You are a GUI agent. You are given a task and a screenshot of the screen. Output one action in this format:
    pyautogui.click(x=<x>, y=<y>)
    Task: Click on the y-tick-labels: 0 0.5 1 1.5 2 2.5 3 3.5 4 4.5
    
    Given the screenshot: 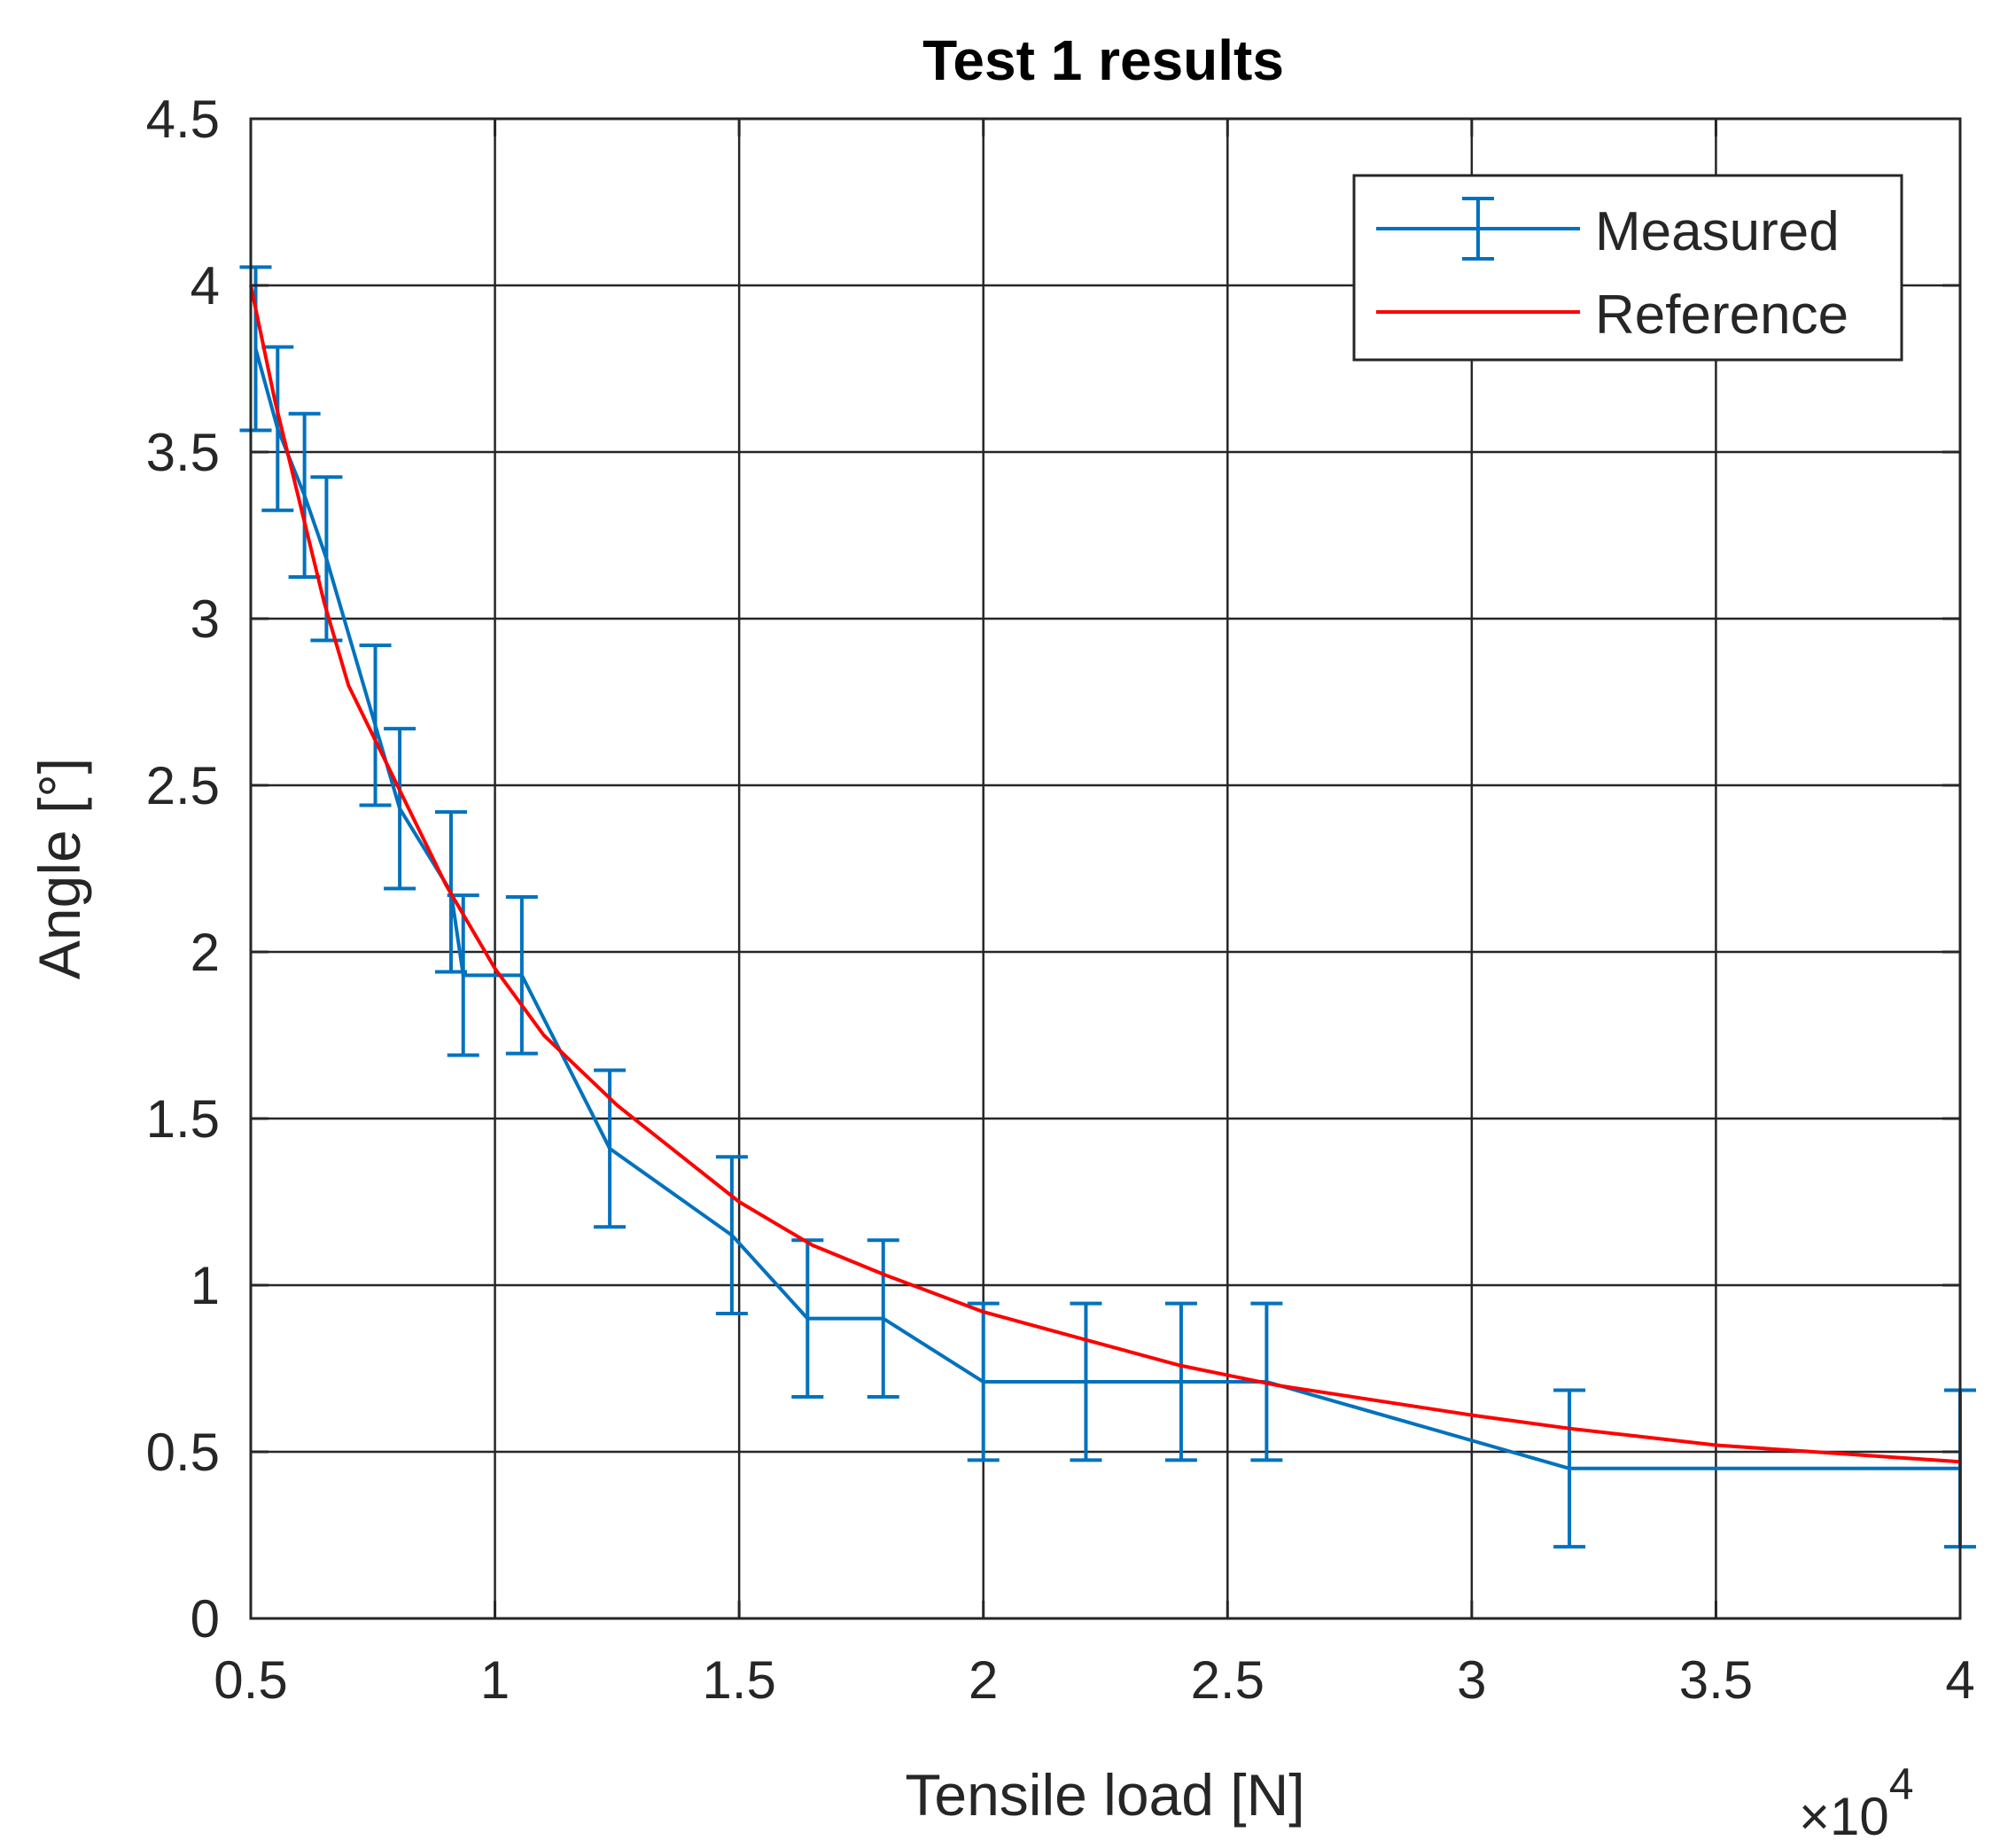 What is the action you would take?
    pyautogui.click(x=183, y=869)
    